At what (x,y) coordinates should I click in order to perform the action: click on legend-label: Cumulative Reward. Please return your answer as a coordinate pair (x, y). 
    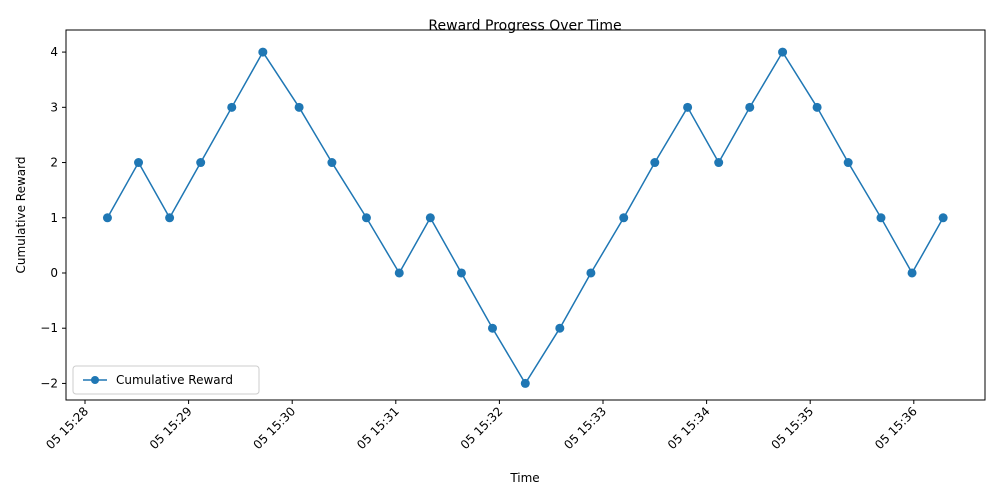
    Looking at the image, I should click on (174, 380).